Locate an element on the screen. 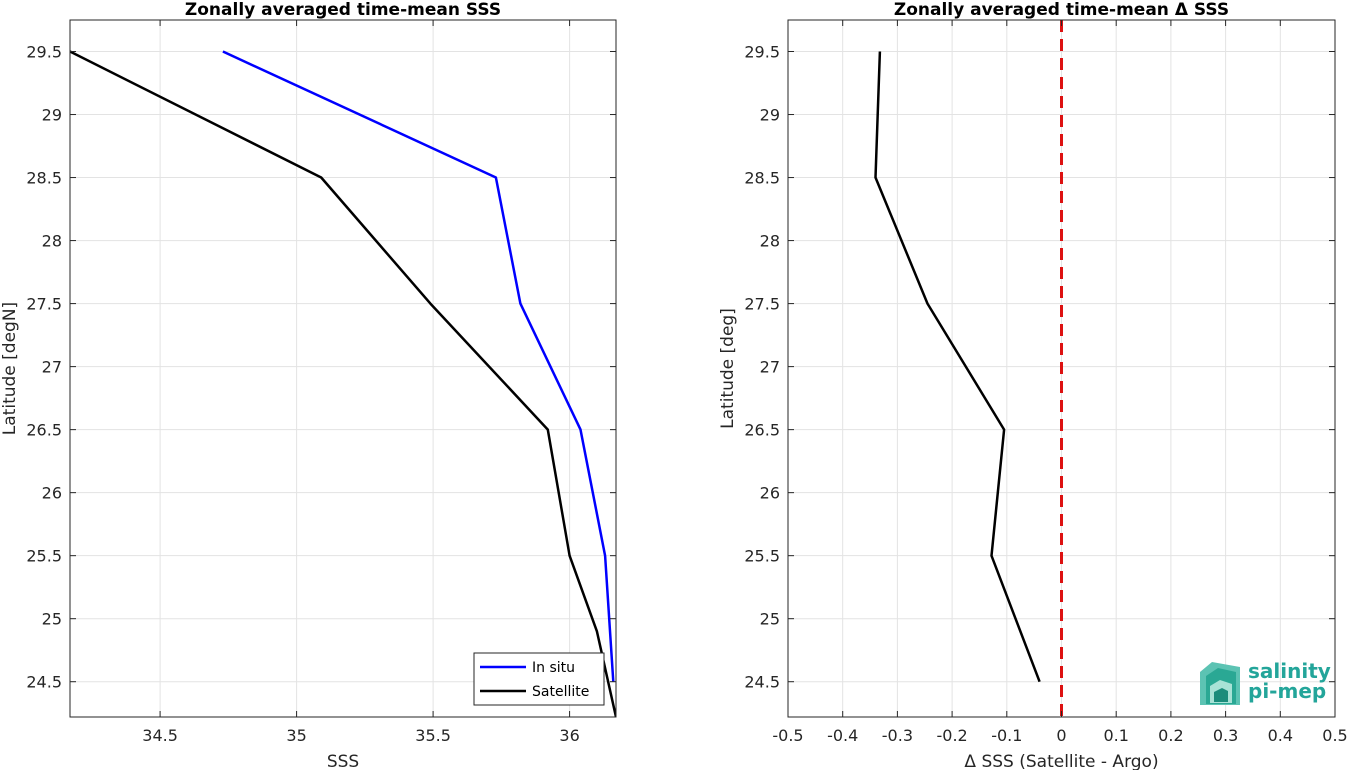  x-axis-label: SSS is located at coordinates (343, 761).